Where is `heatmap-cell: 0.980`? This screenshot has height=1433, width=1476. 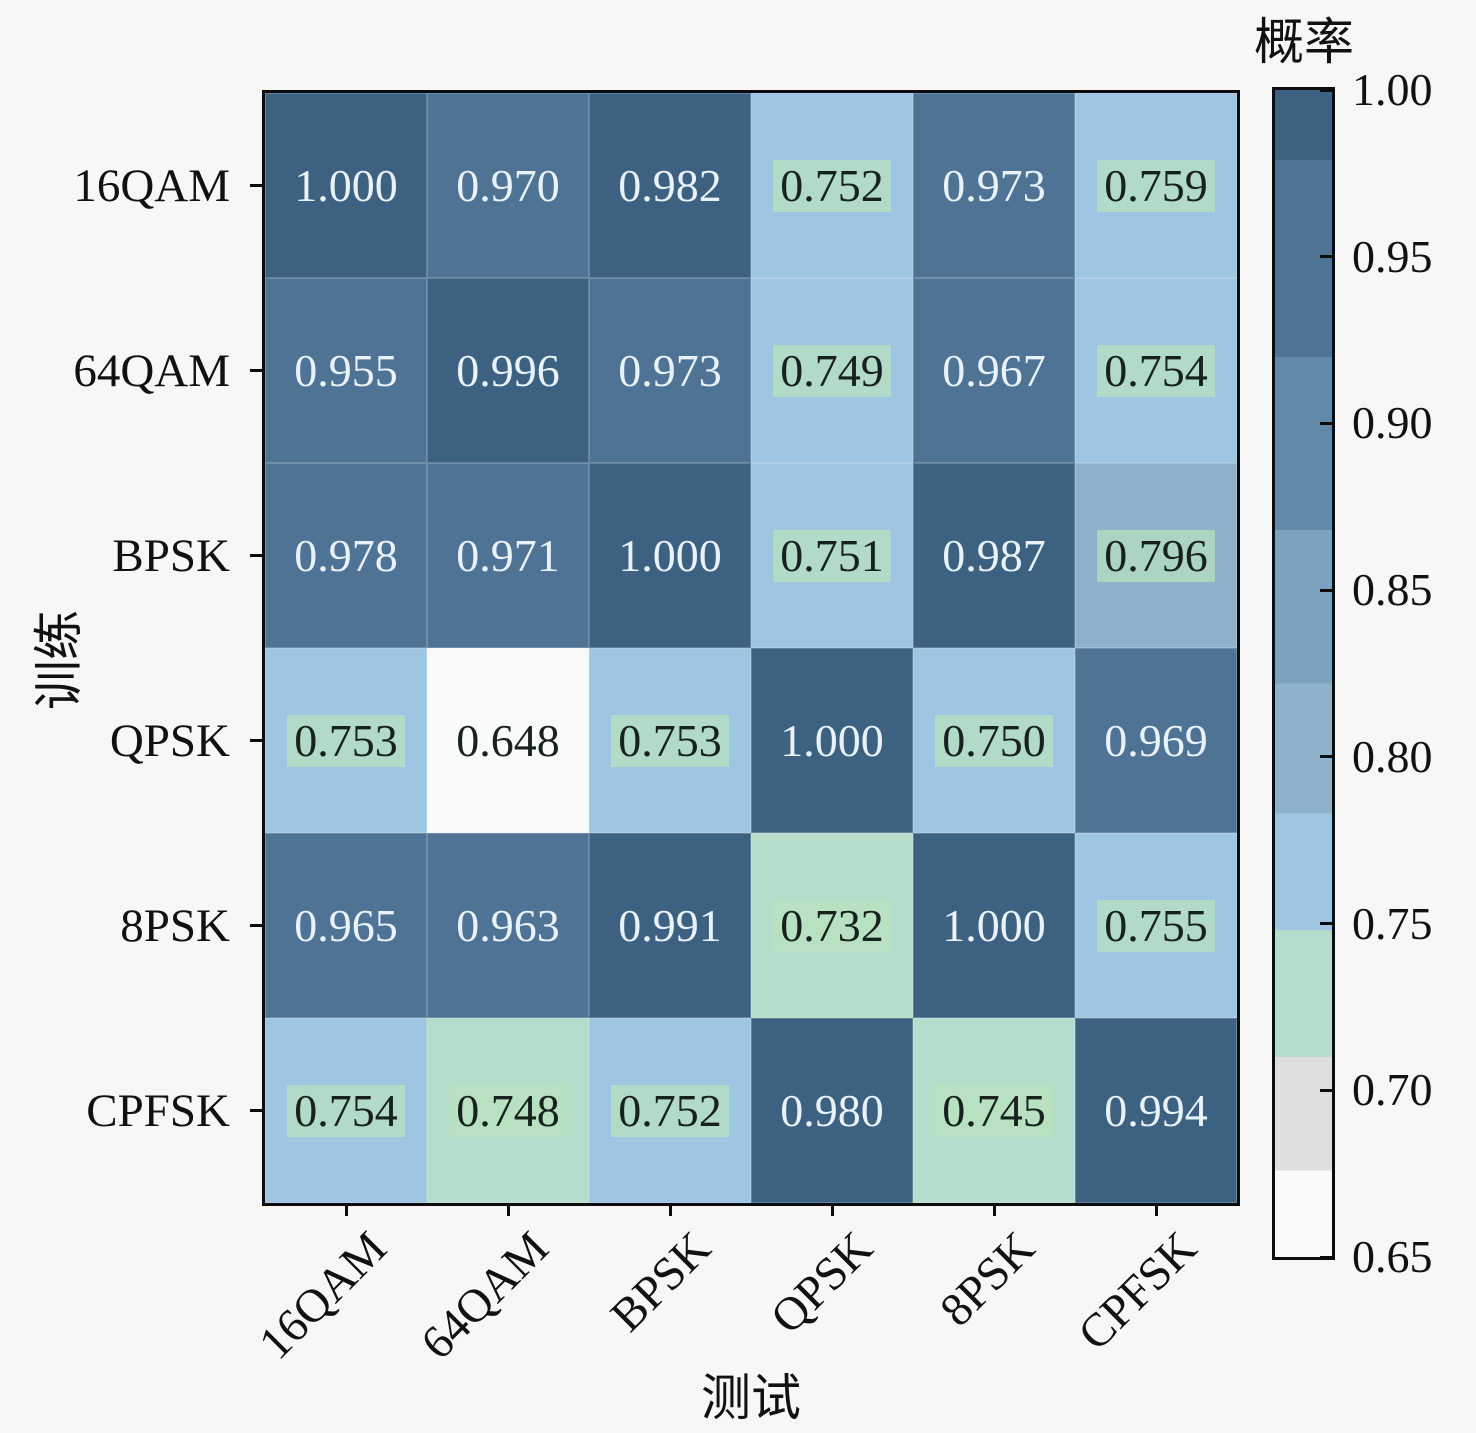
heatmap-cell: 0.980 is located at coordinates (832, 1110).